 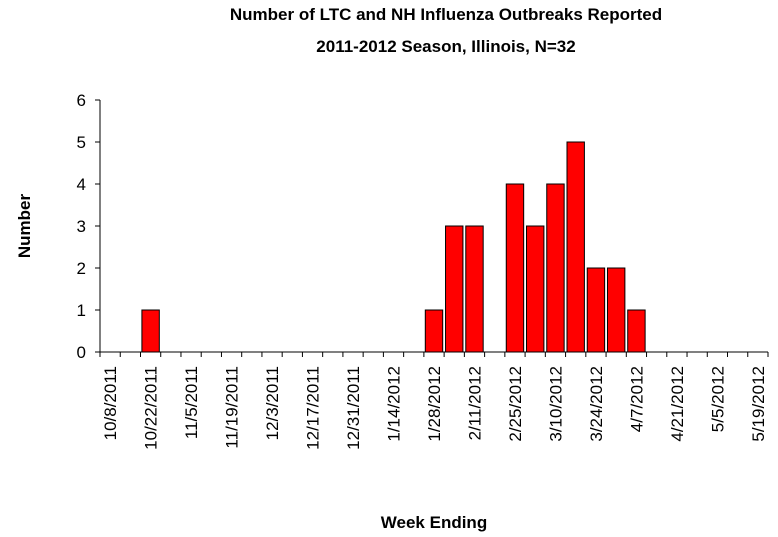 What do you see at coordinates (596, 404) in the screenshot?
I see `x-tick-label: 3/24/2012` at bounding box center [596, 404].